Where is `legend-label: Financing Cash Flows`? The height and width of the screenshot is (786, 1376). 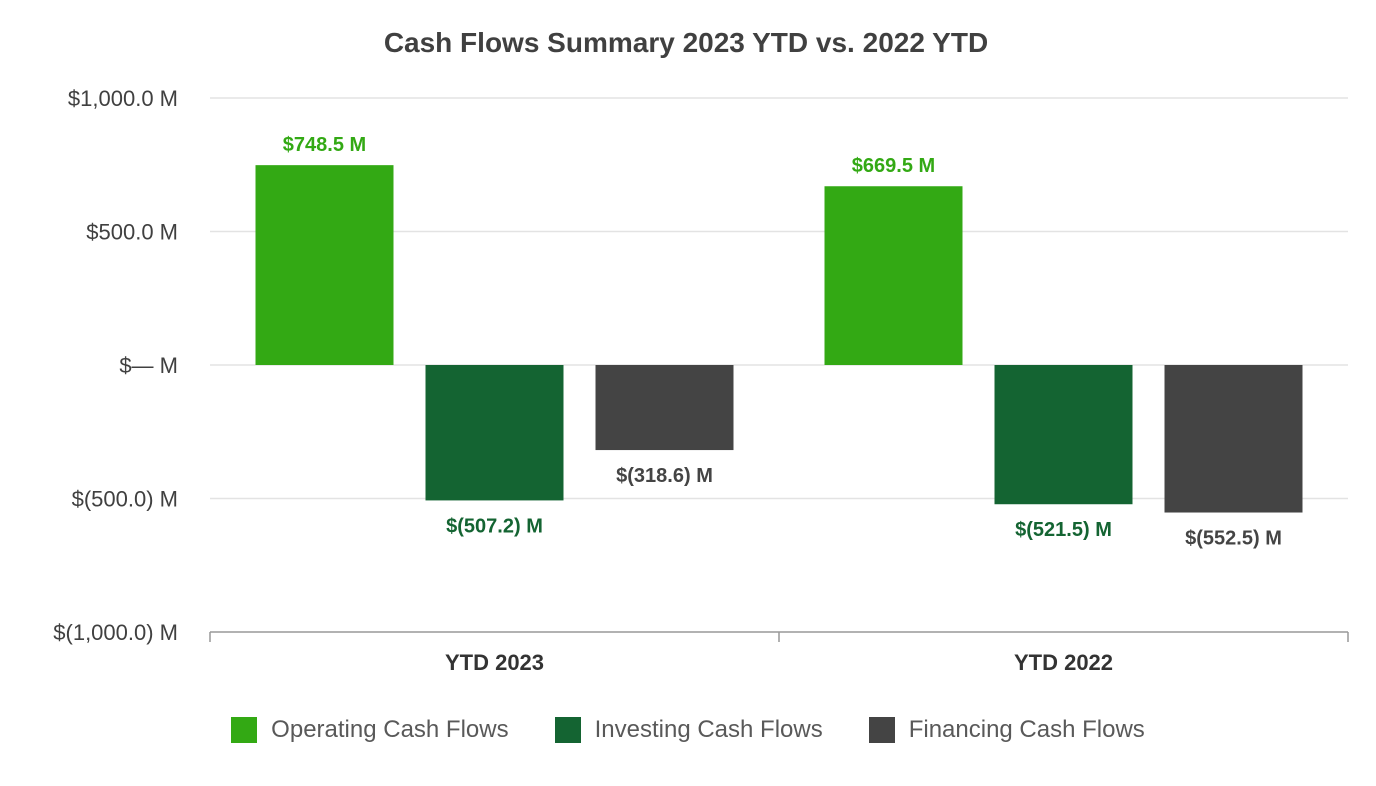 legend-label: Financing Cash Flows is located at coordinates (1026, 729).